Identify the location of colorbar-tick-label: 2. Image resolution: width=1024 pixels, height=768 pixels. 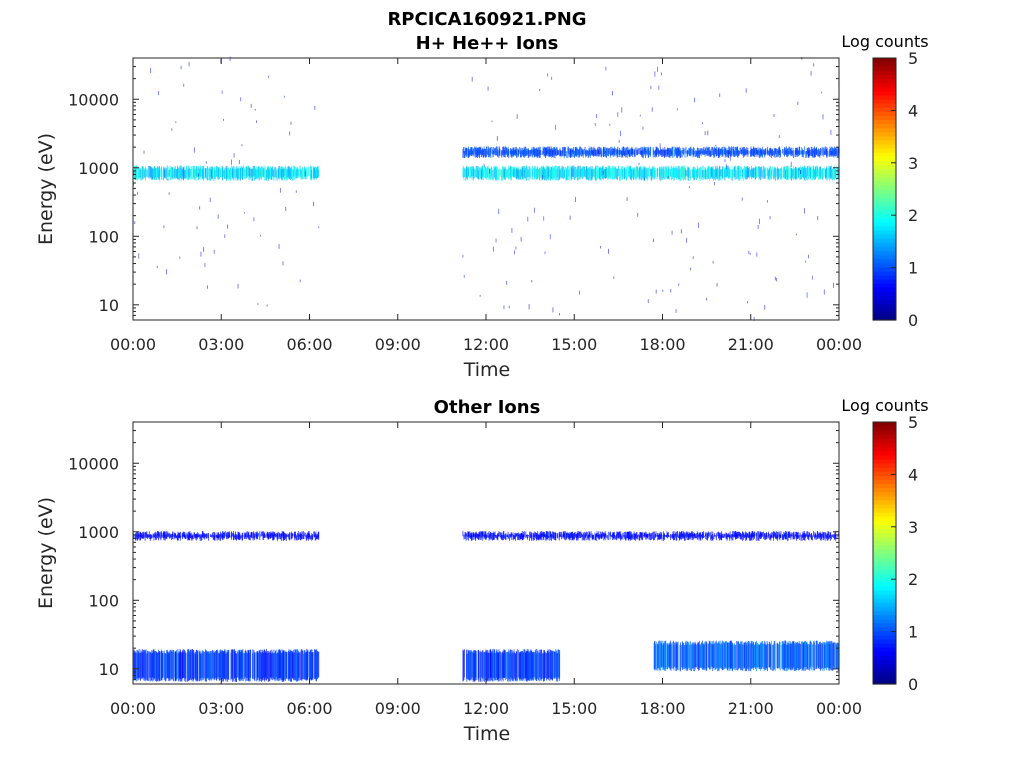
(913, 579).